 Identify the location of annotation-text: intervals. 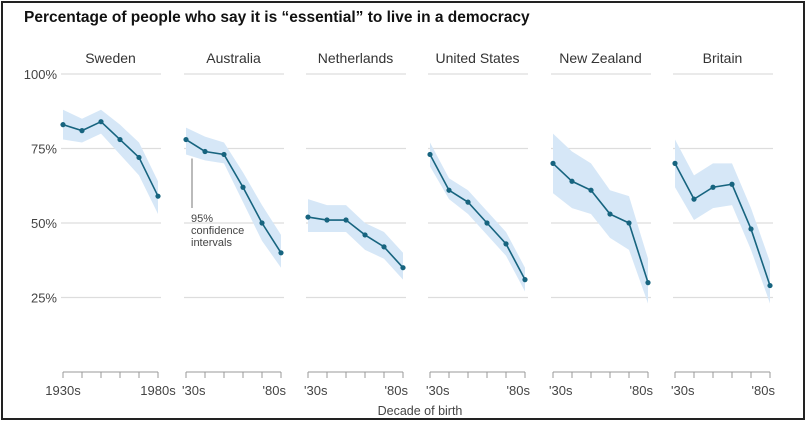
(211, 243).